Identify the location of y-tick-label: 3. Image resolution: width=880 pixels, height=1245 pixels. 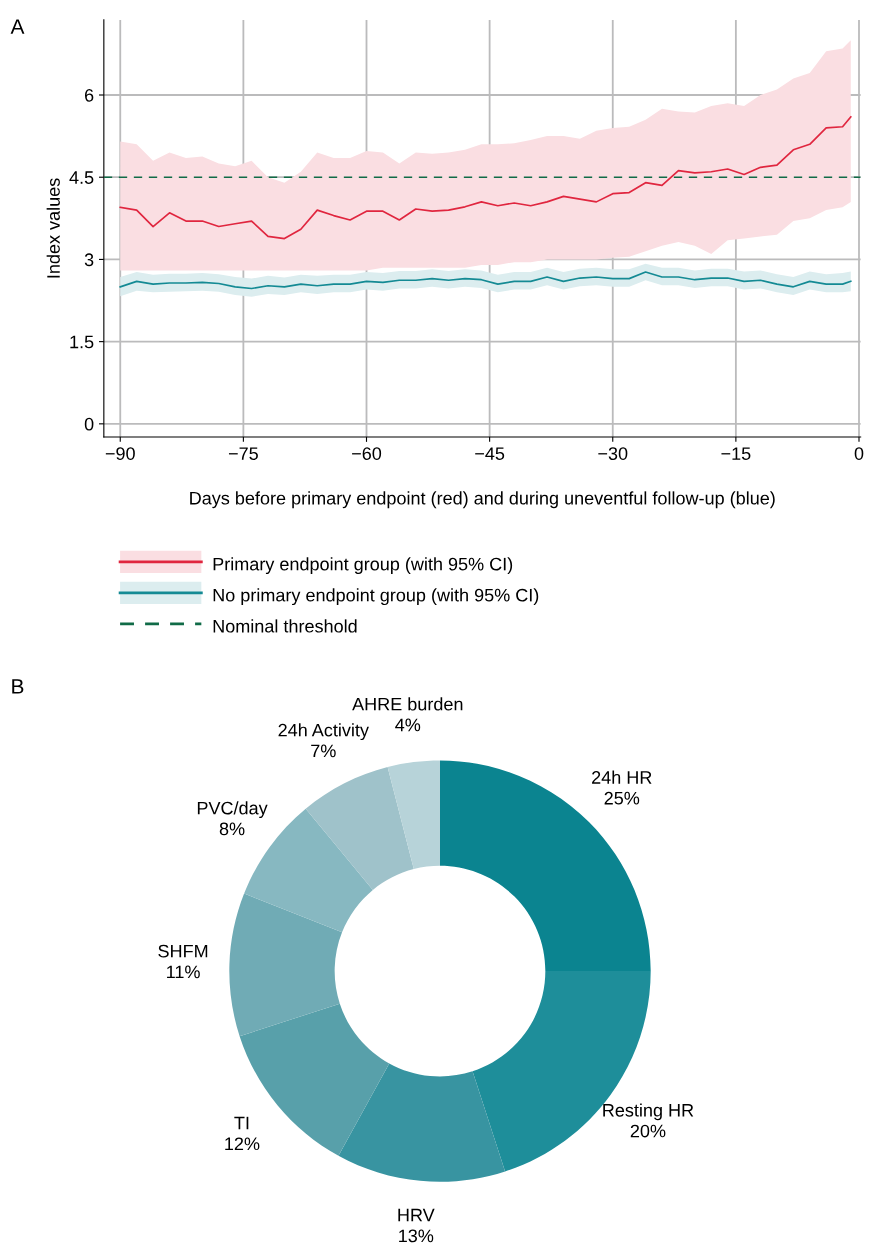
(89, 260).